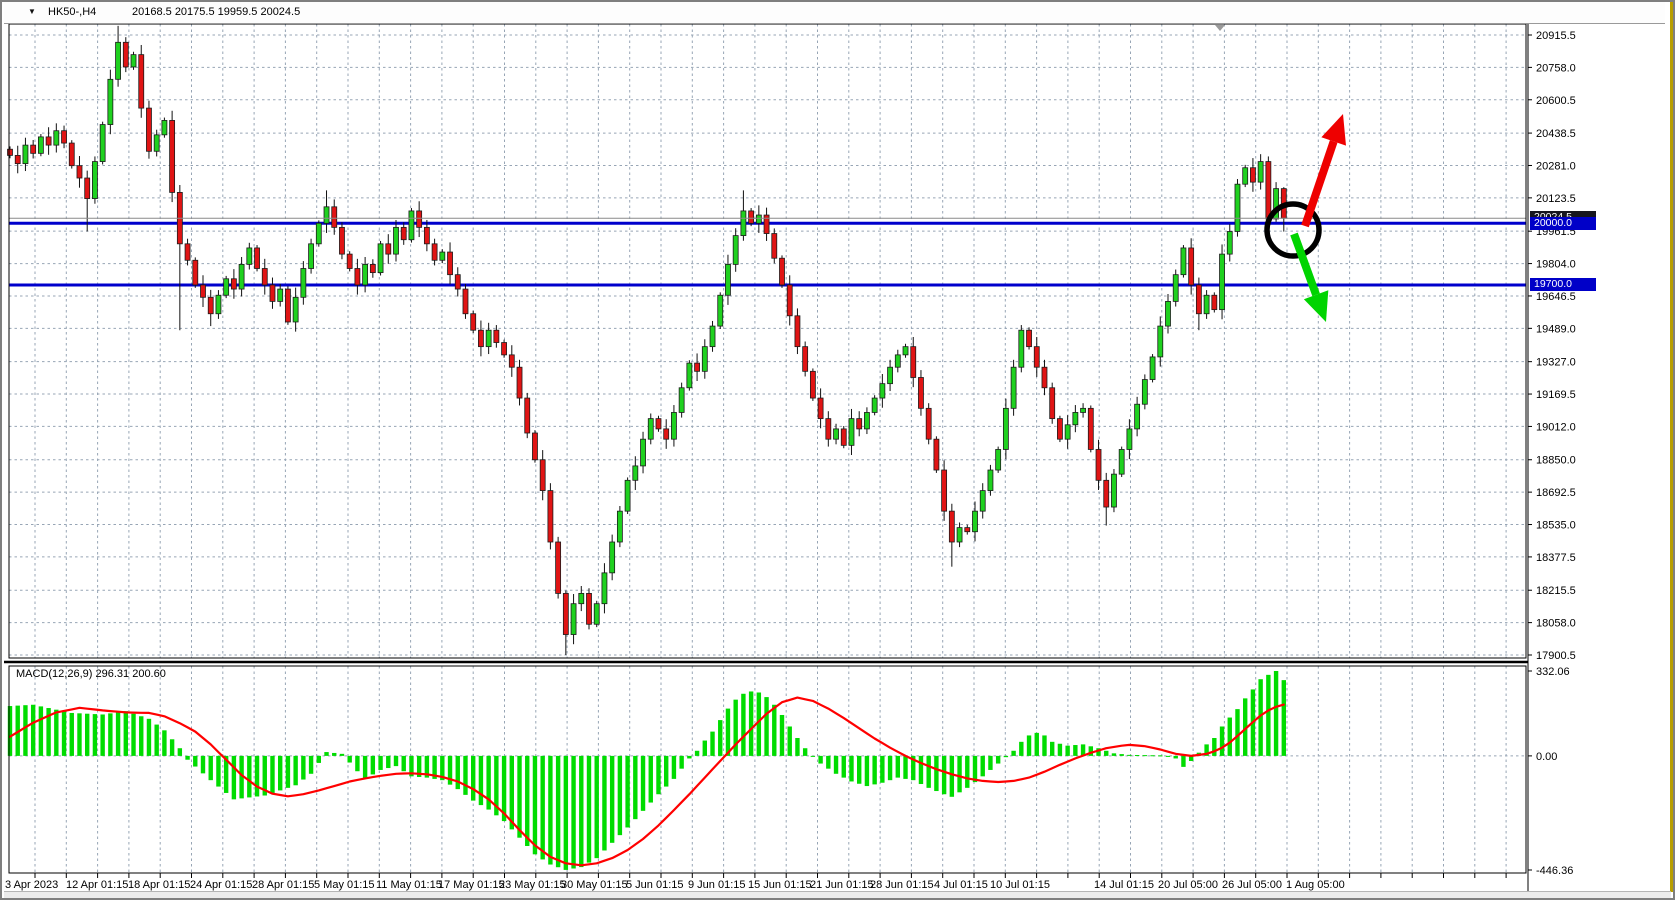 The height and width of the screenshot is (900, 1675). What do you see at coordinates (112, 674) in the screenshot?
I see `macd-main-value: 296.31` at bounding box center [112, 674].